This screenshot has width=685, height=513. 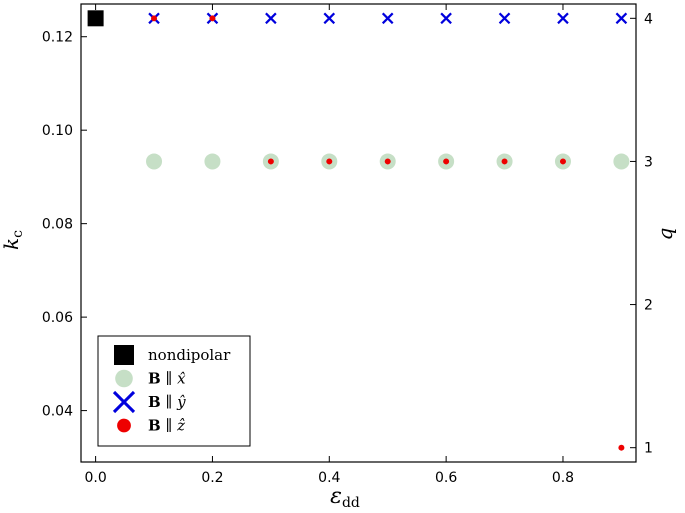 I want to click on y-left-tick-label: 0.06, so click(x=57, y=318).